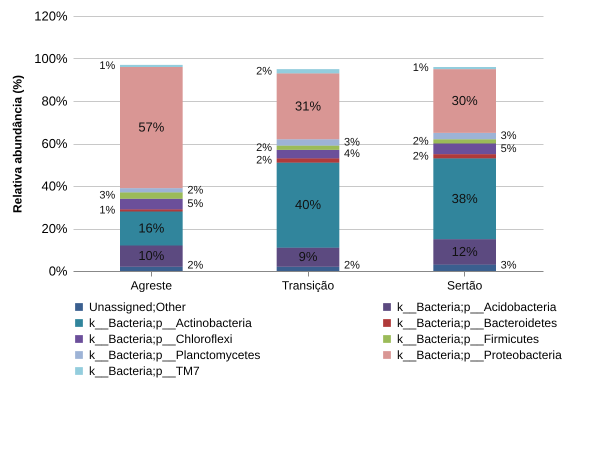 Image resolution: width=607 pixels, height=452 pixels. I want to click on text: 9%, so click(308, 256).